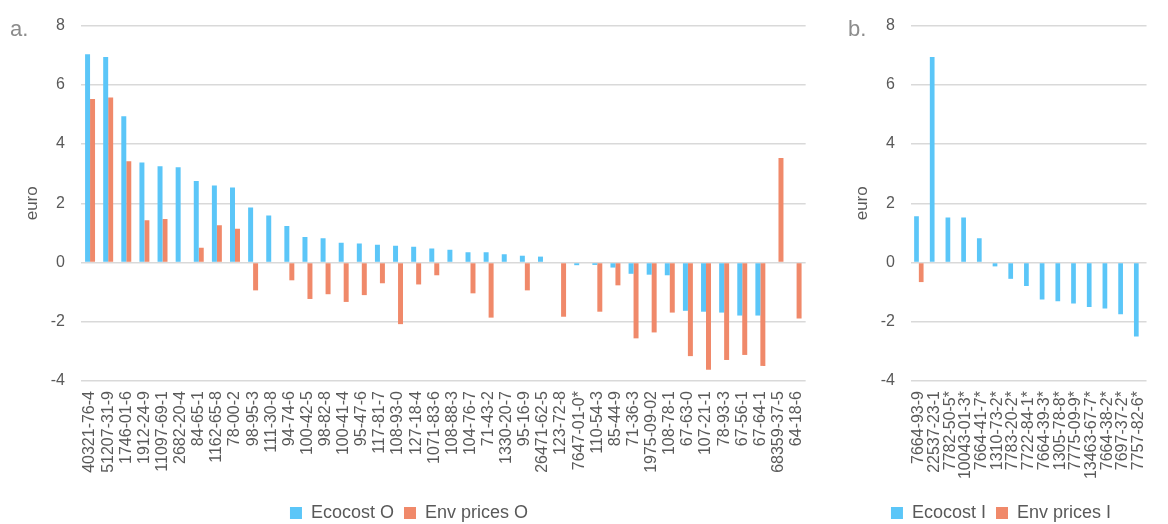 The width and height of the screenshot is (1168, 524). Describe the element at coordinates (19, 28) in the screenshot. I see `chart-title: a.` at that location.